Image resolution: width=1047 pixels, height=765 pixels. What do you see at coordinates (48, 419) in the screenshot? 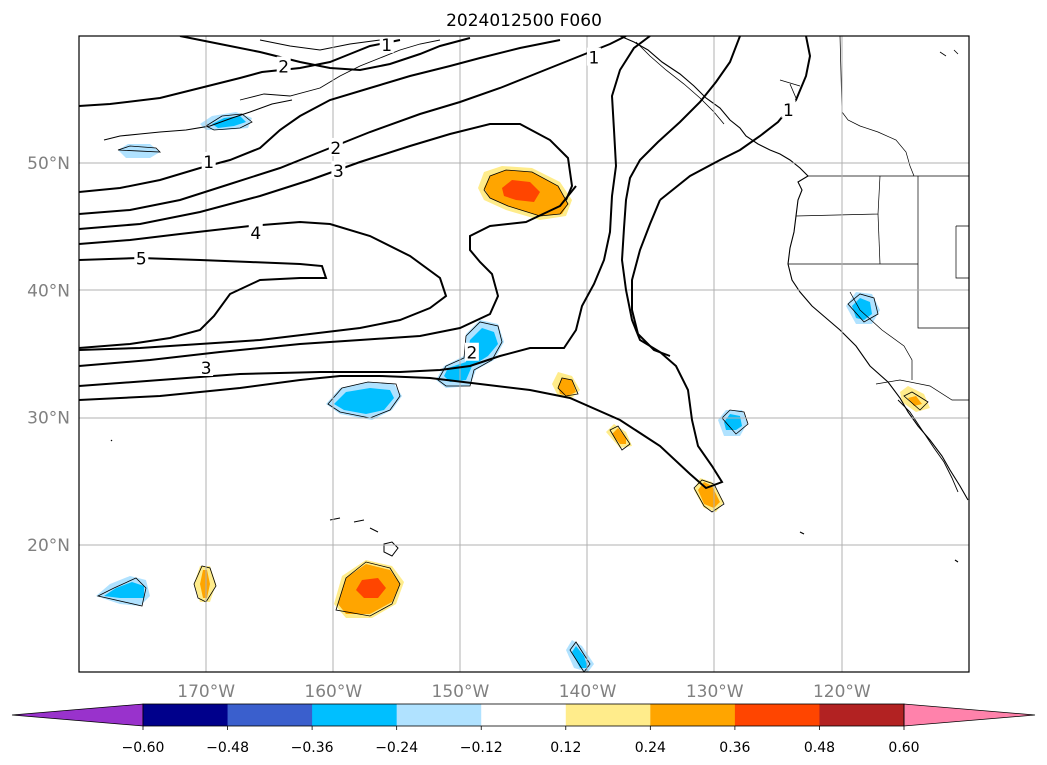
I see `lat-tick-label: 30°N` at bounding box center [48, 419].